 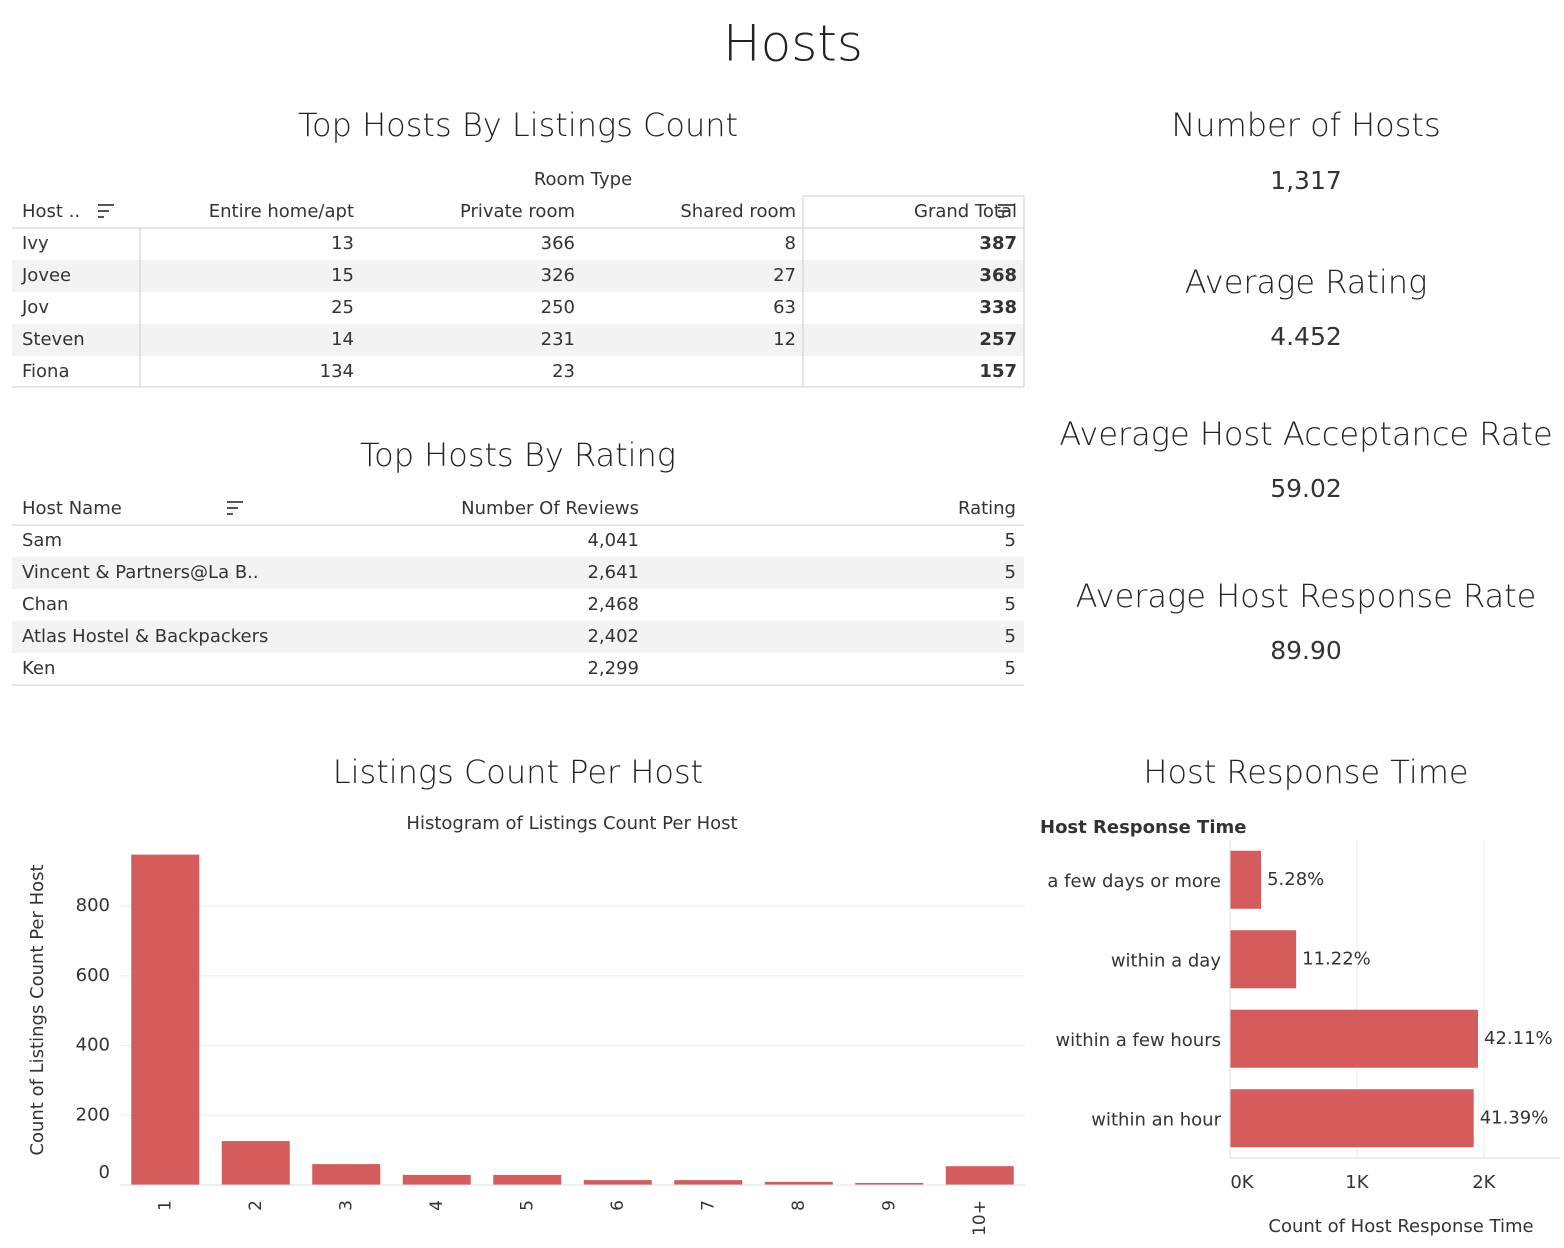 I want to click on kpi-value: 59.02, so click(x=1306, y=488).